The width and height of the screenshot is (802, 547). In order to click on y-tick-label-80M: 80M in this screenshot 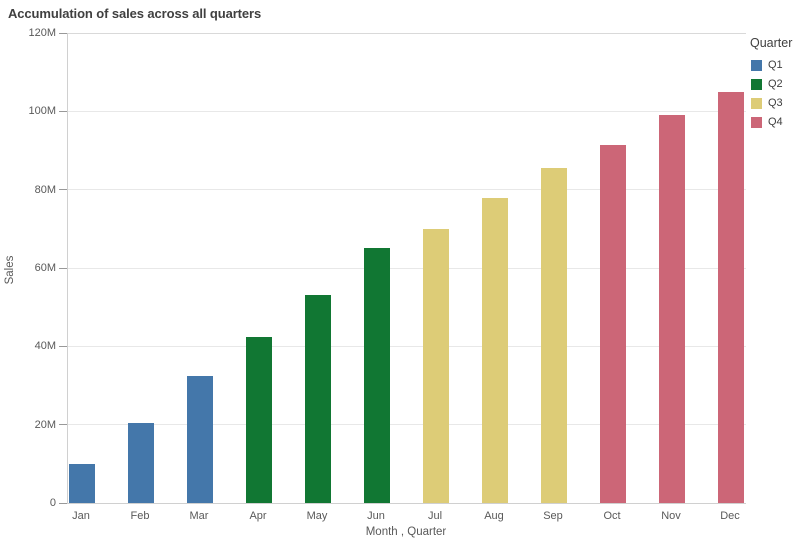, I will do `click(45, 189)`.